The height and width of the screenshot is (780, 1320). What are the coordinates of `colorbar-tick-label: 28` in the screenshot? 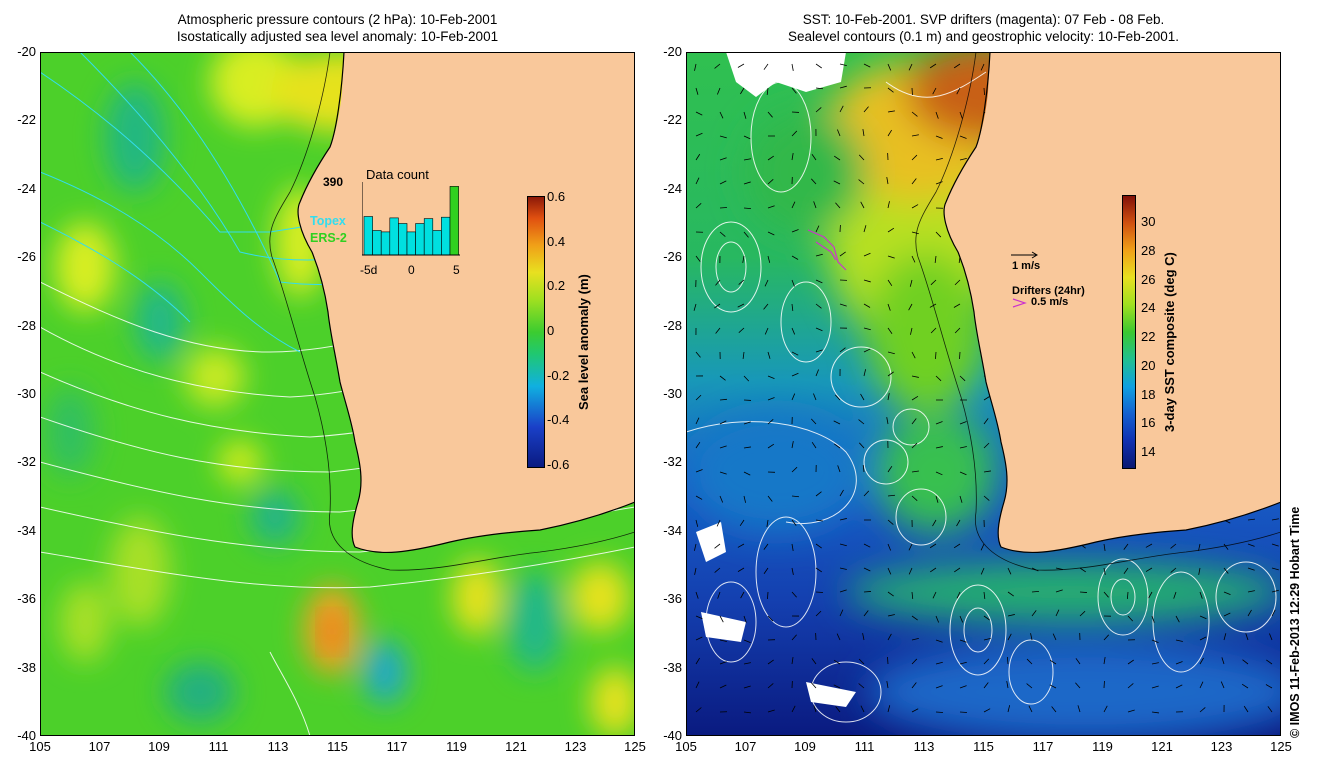 It's located at (1148, 250).